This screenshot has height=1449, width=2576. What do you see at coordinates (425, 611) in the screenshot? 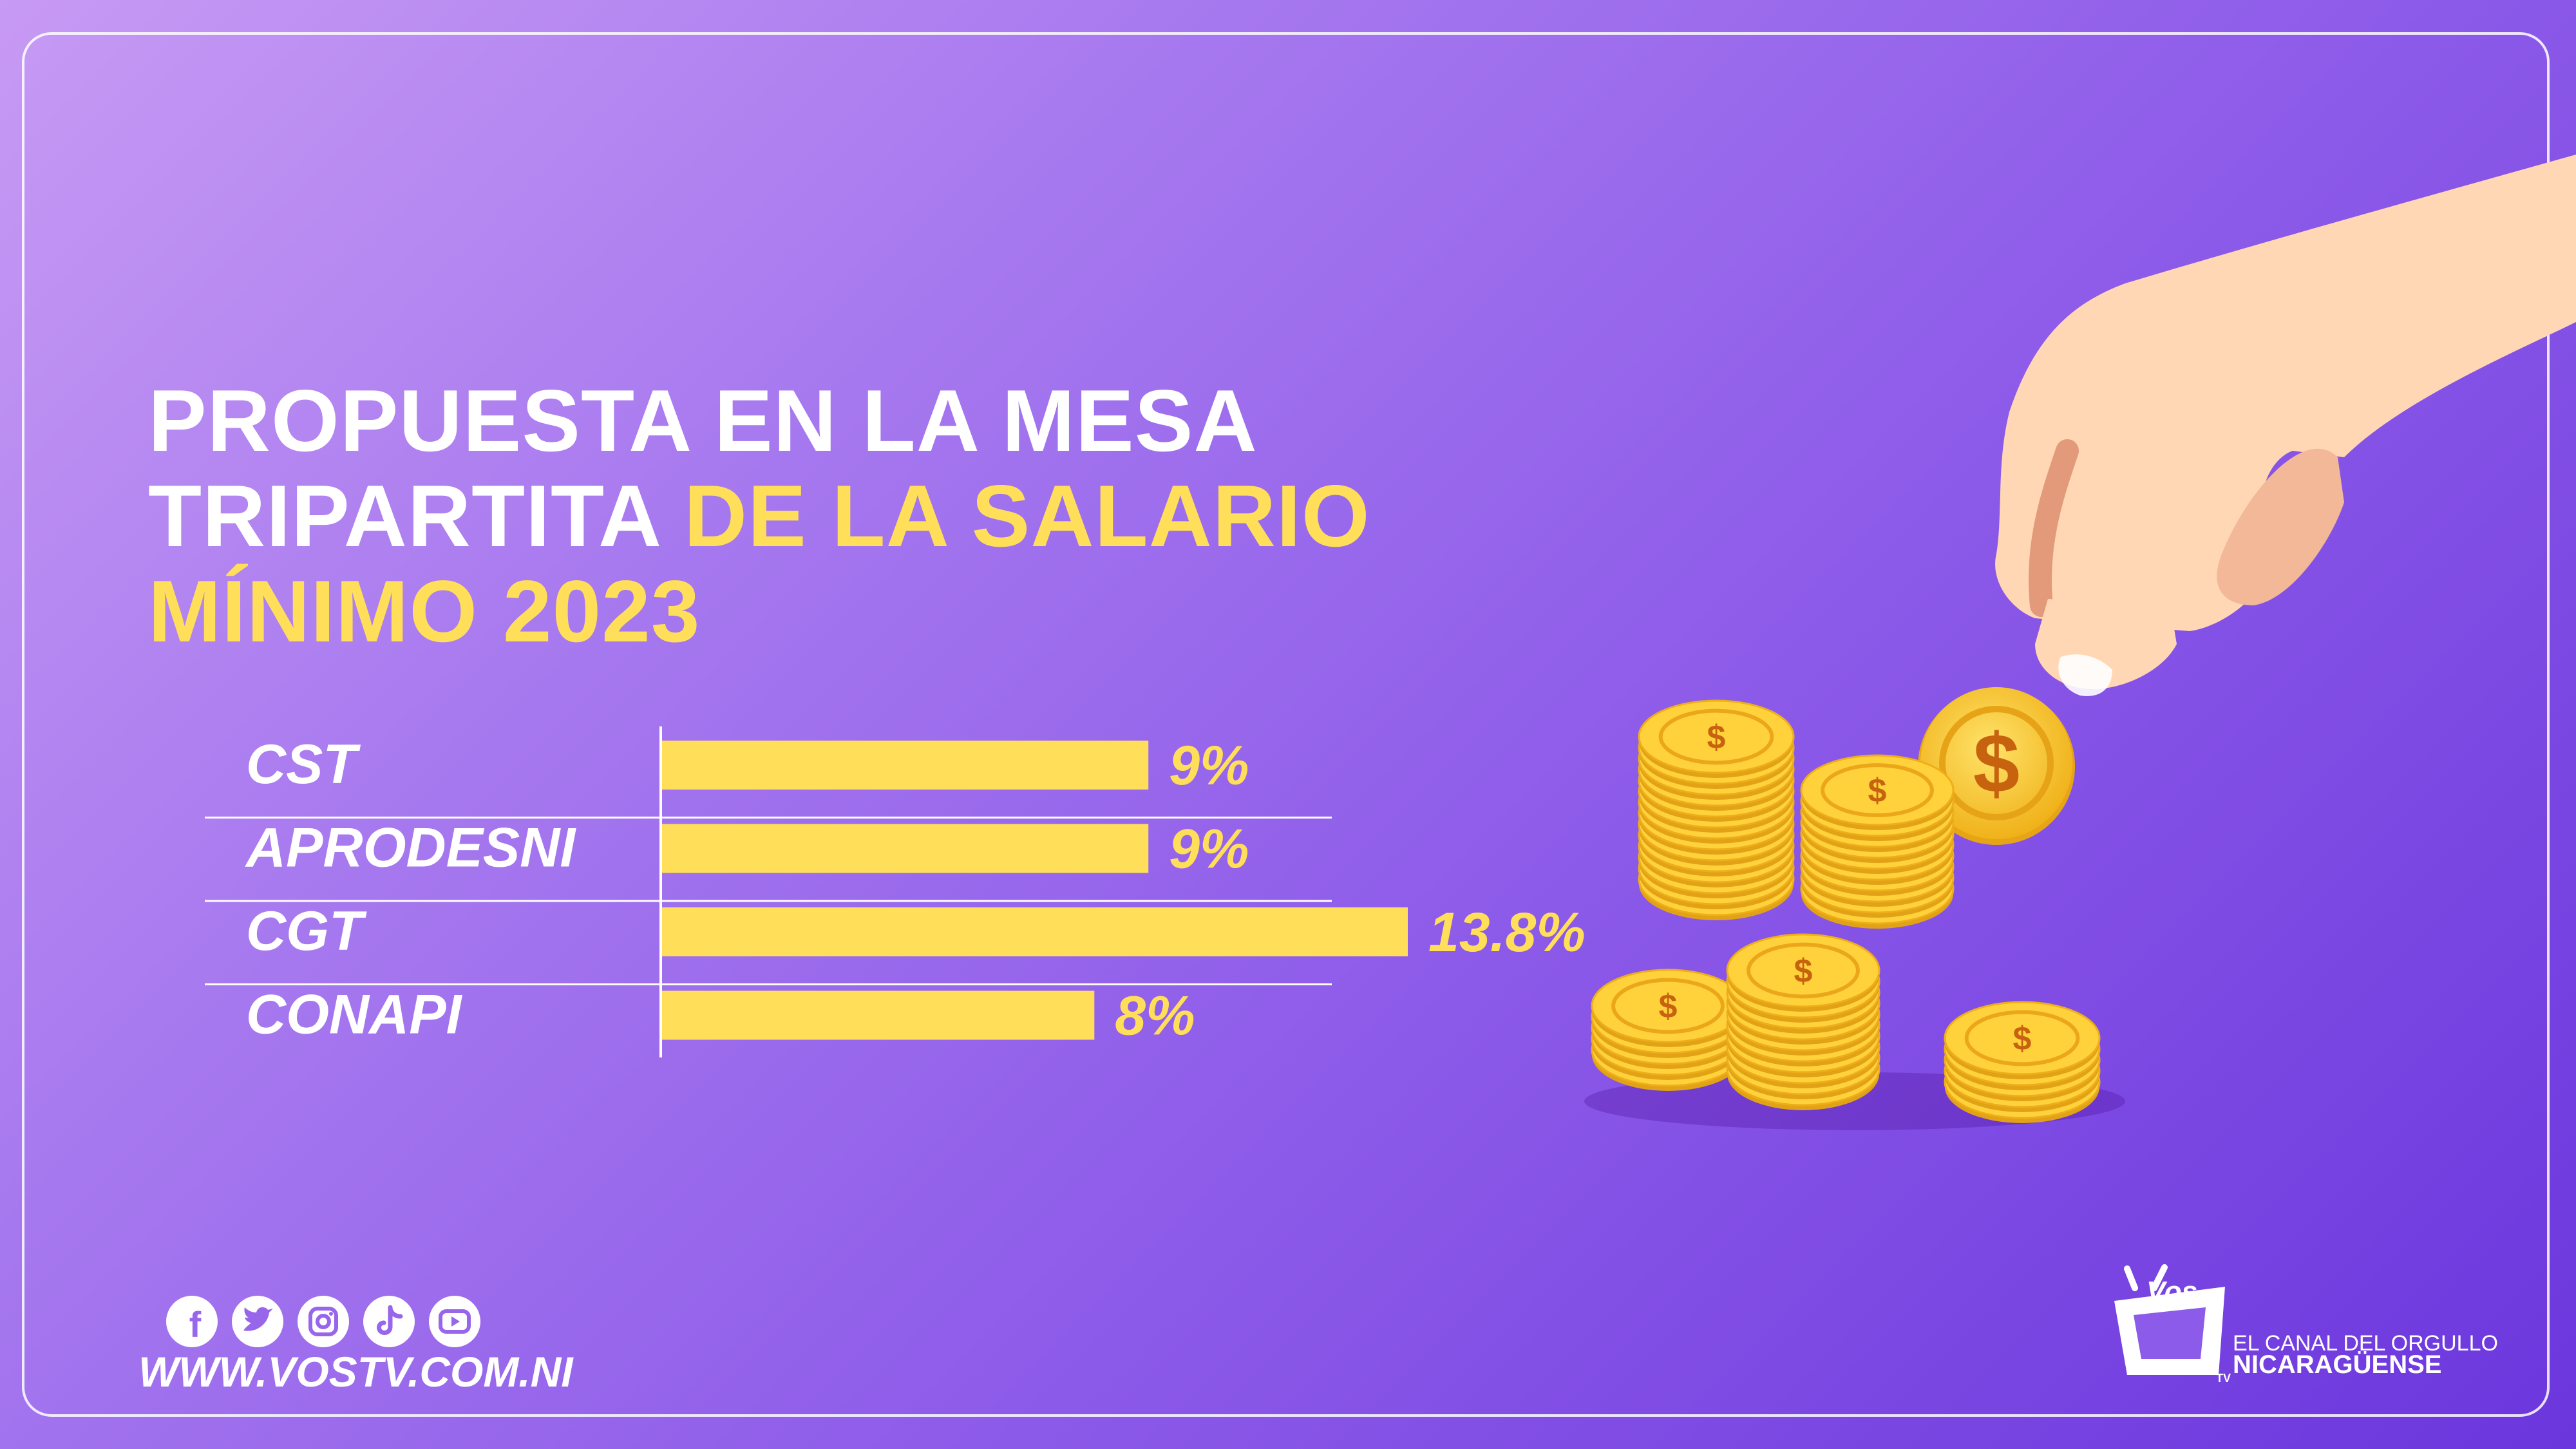
I see `title-line-3: MÍNIMO 2023` at bounding box center [425, 611].